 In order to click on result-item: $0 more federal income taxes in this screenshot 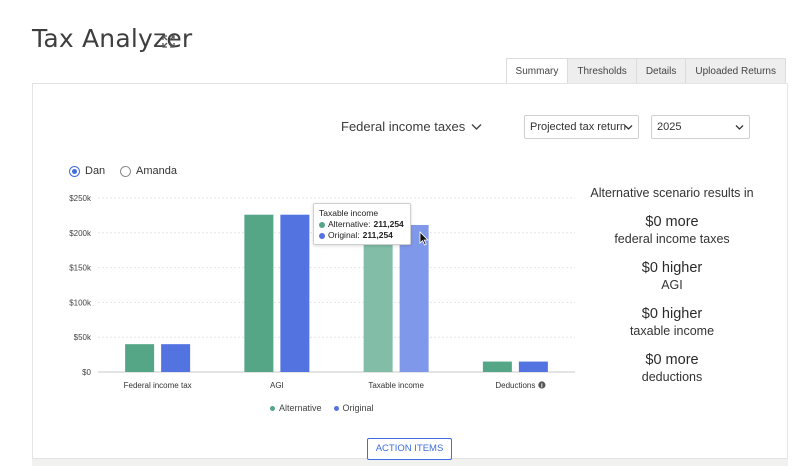, I will do `click(672, 230)`.